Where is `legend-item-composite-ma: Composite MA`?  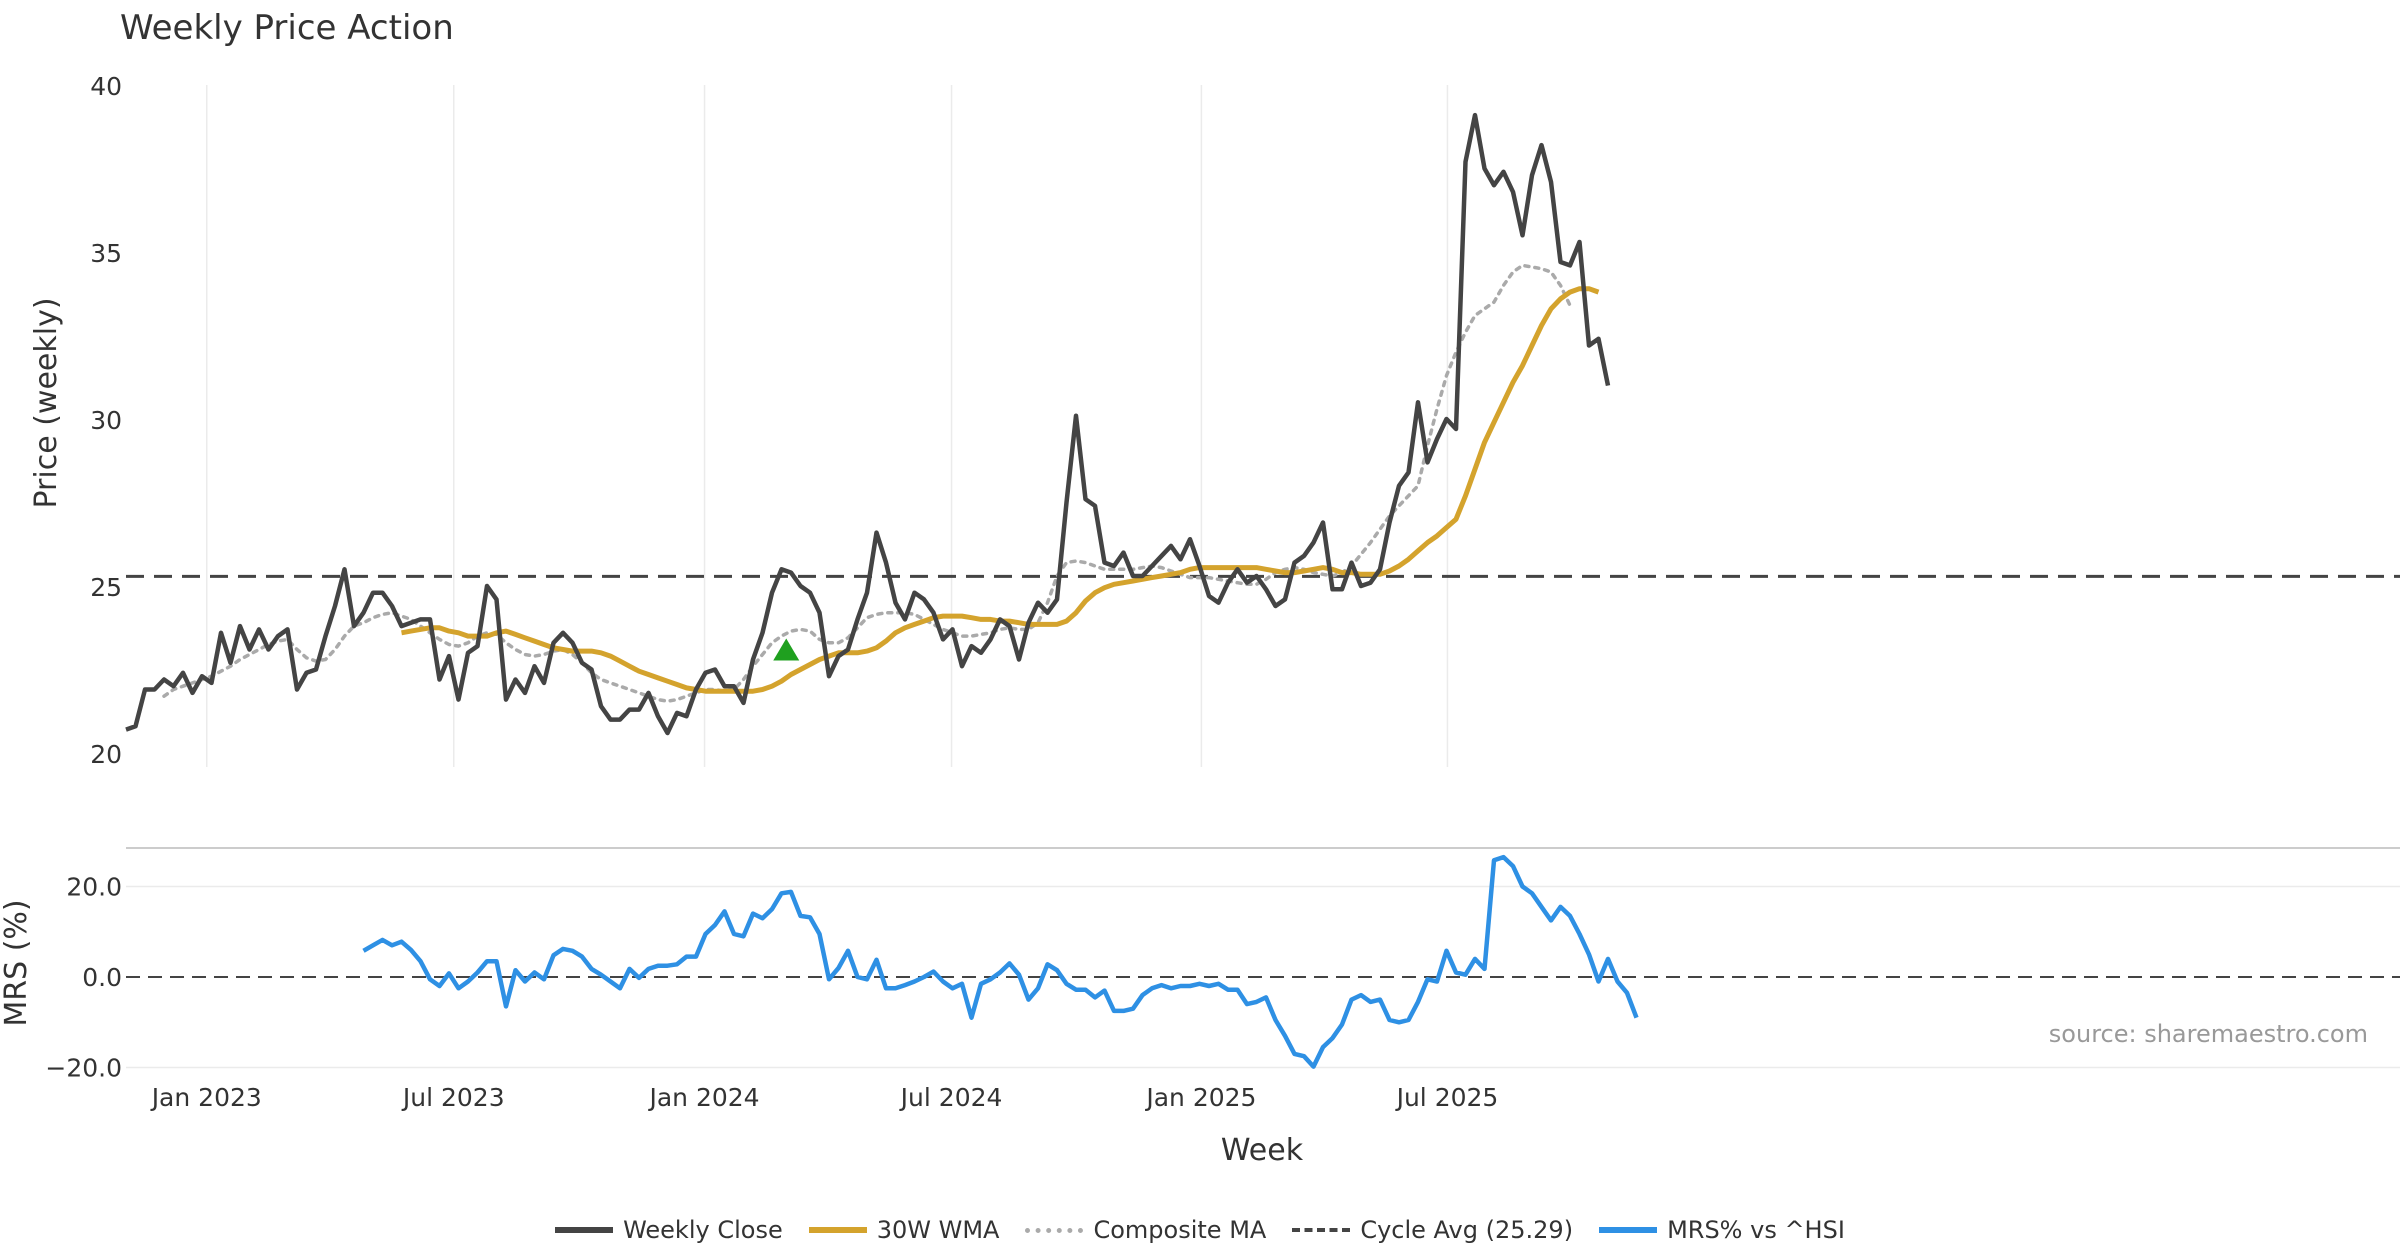
legend-item-composite-ma: Composite MA is located at coordinates (1145, 1230).